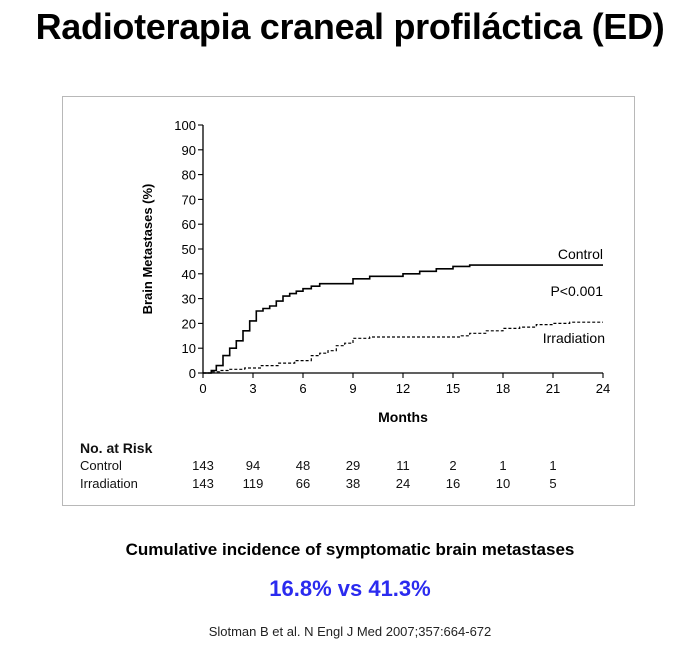  I want to click on x-axis-ticks: 0 3 6 9 12 15 18 21 24, so click(404, 384).